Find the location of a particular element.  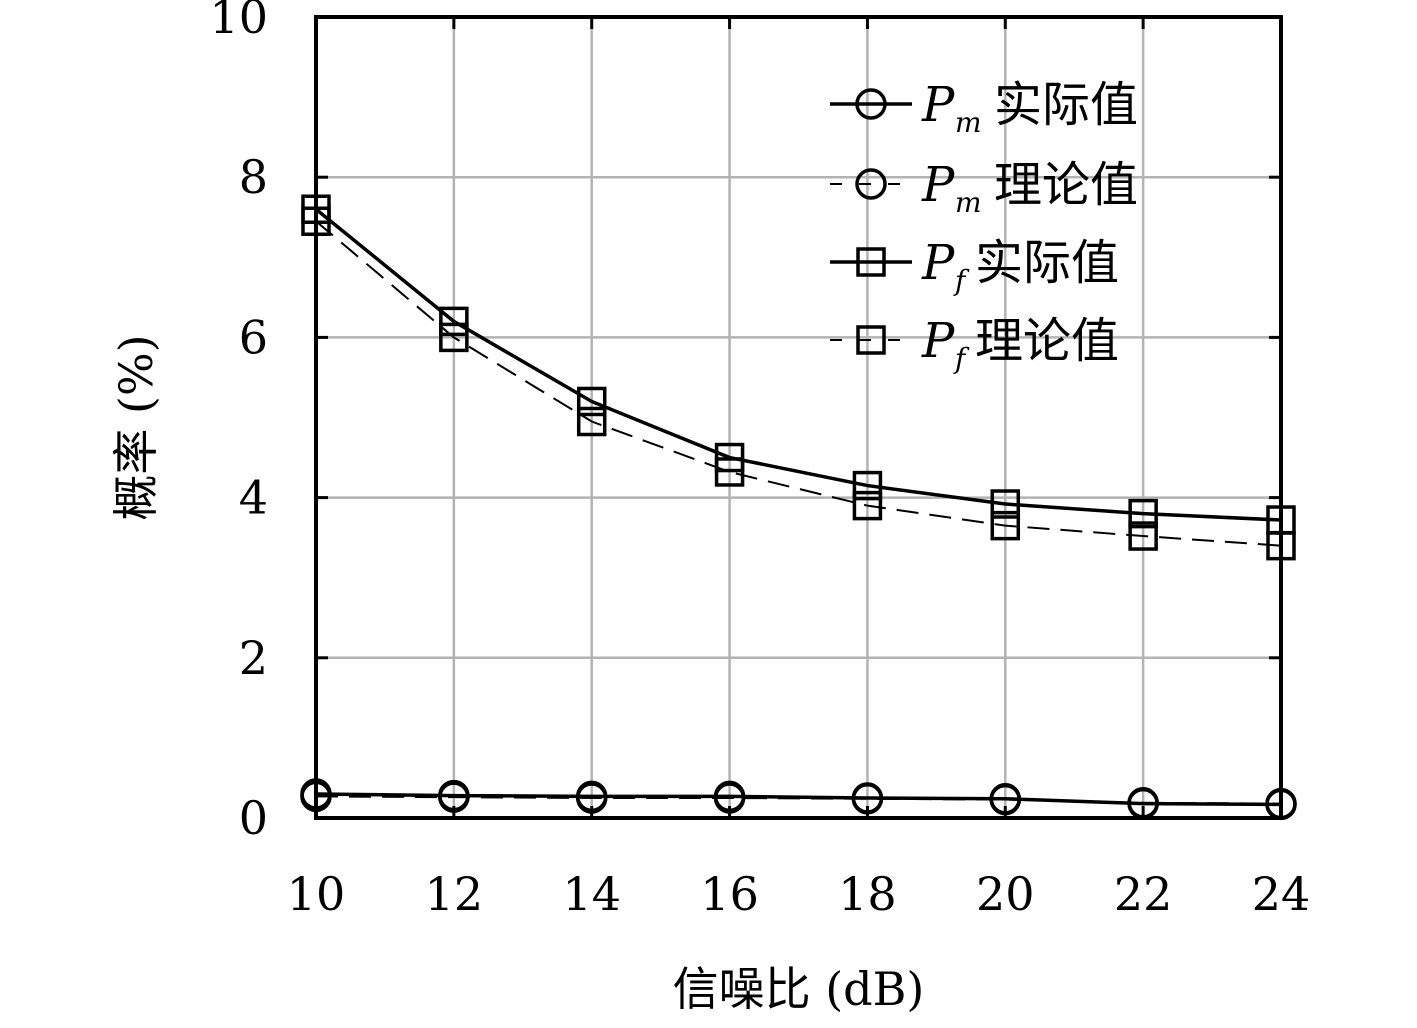

x-tick-label: 12 is located at coordinates (454, 894).